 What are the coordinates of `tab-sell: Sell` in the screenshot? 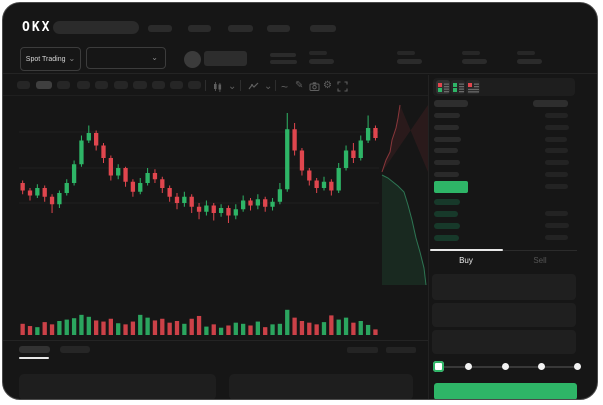 It's located at (540, 260).